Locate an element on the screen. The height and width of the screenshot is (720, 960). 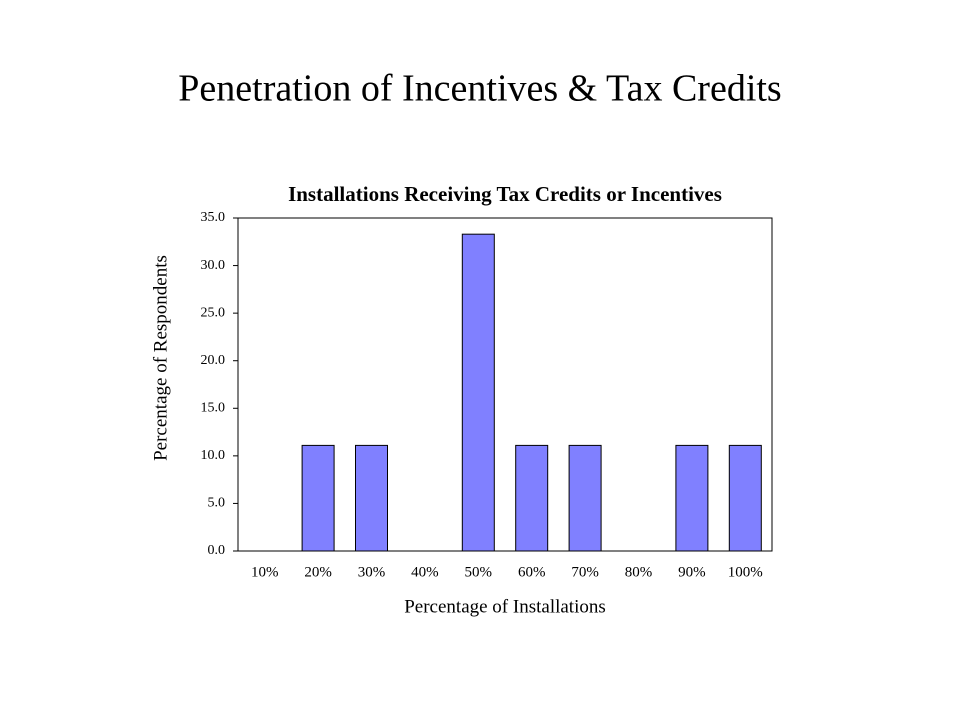
y-axis-label: Percentage of Respondents is located at coordinates (160, 358).